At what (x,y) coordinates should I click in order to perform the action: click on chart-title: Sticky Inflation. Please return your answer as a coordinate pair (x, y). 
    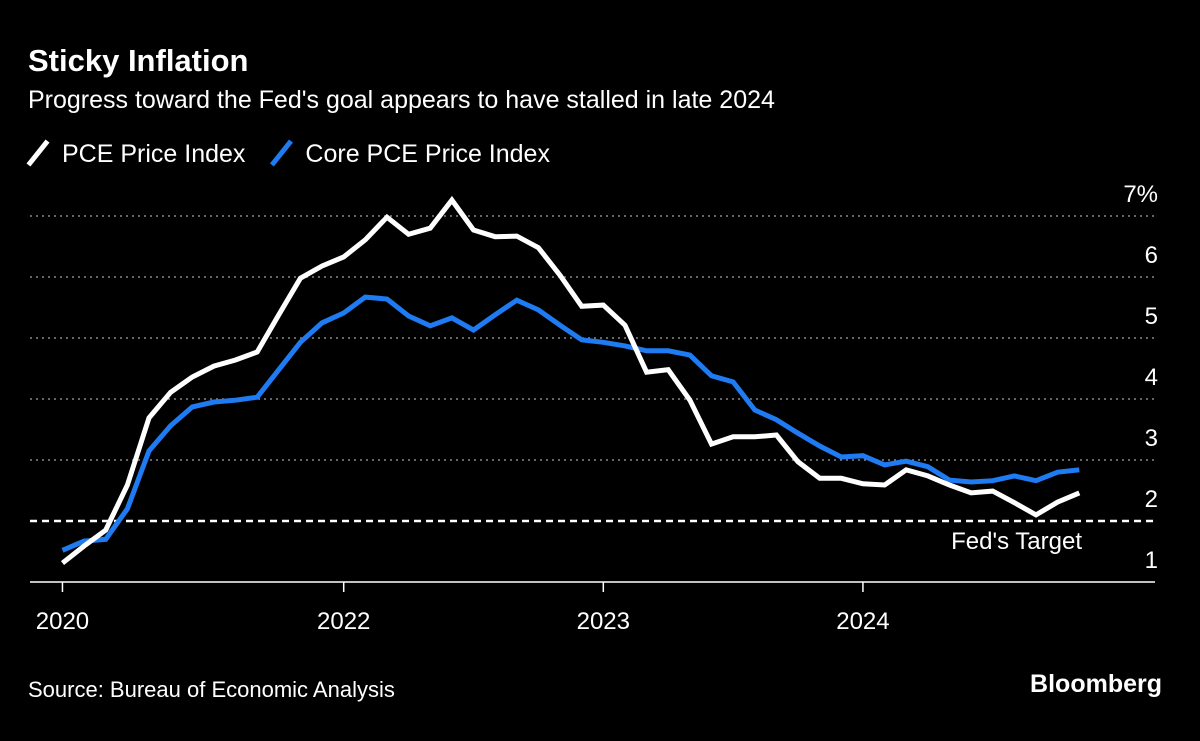
    Looking at the image, I should click on (138, 60).